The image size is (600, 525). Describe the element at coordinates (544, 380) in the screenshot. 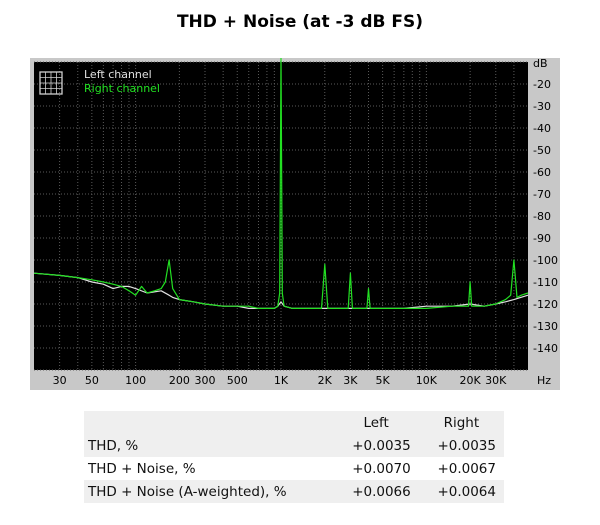

I see `x-unit-label: Hz` at that location.